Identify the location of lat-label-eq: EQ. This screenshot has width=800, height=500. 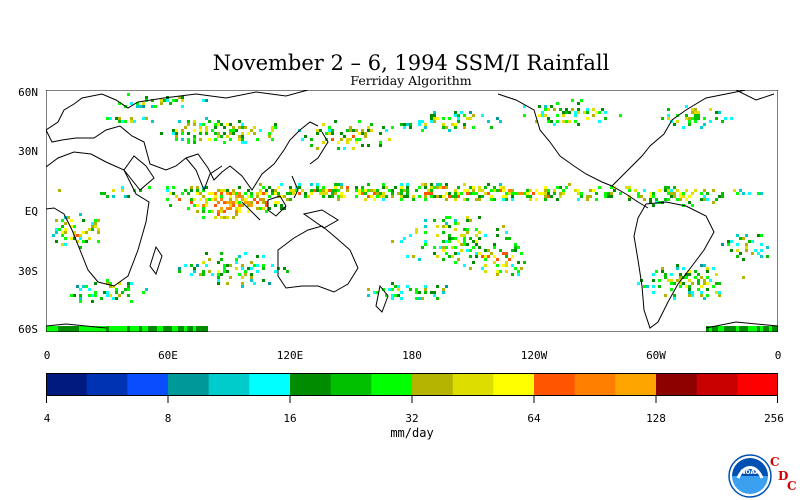
(31, 211).